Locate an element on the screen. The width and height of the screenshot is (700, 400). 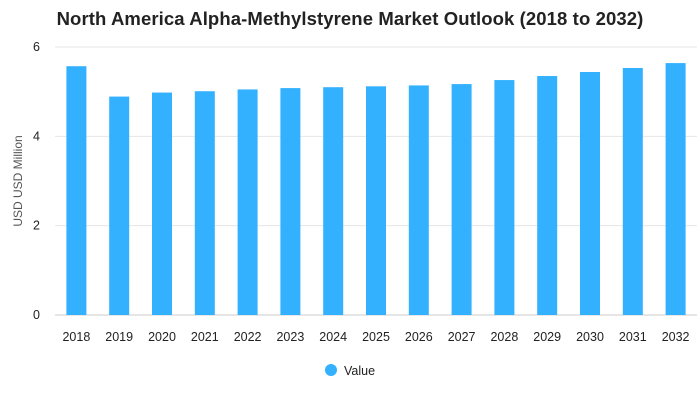
x-tick-label: 2025 is located at coordinates (376, 337).